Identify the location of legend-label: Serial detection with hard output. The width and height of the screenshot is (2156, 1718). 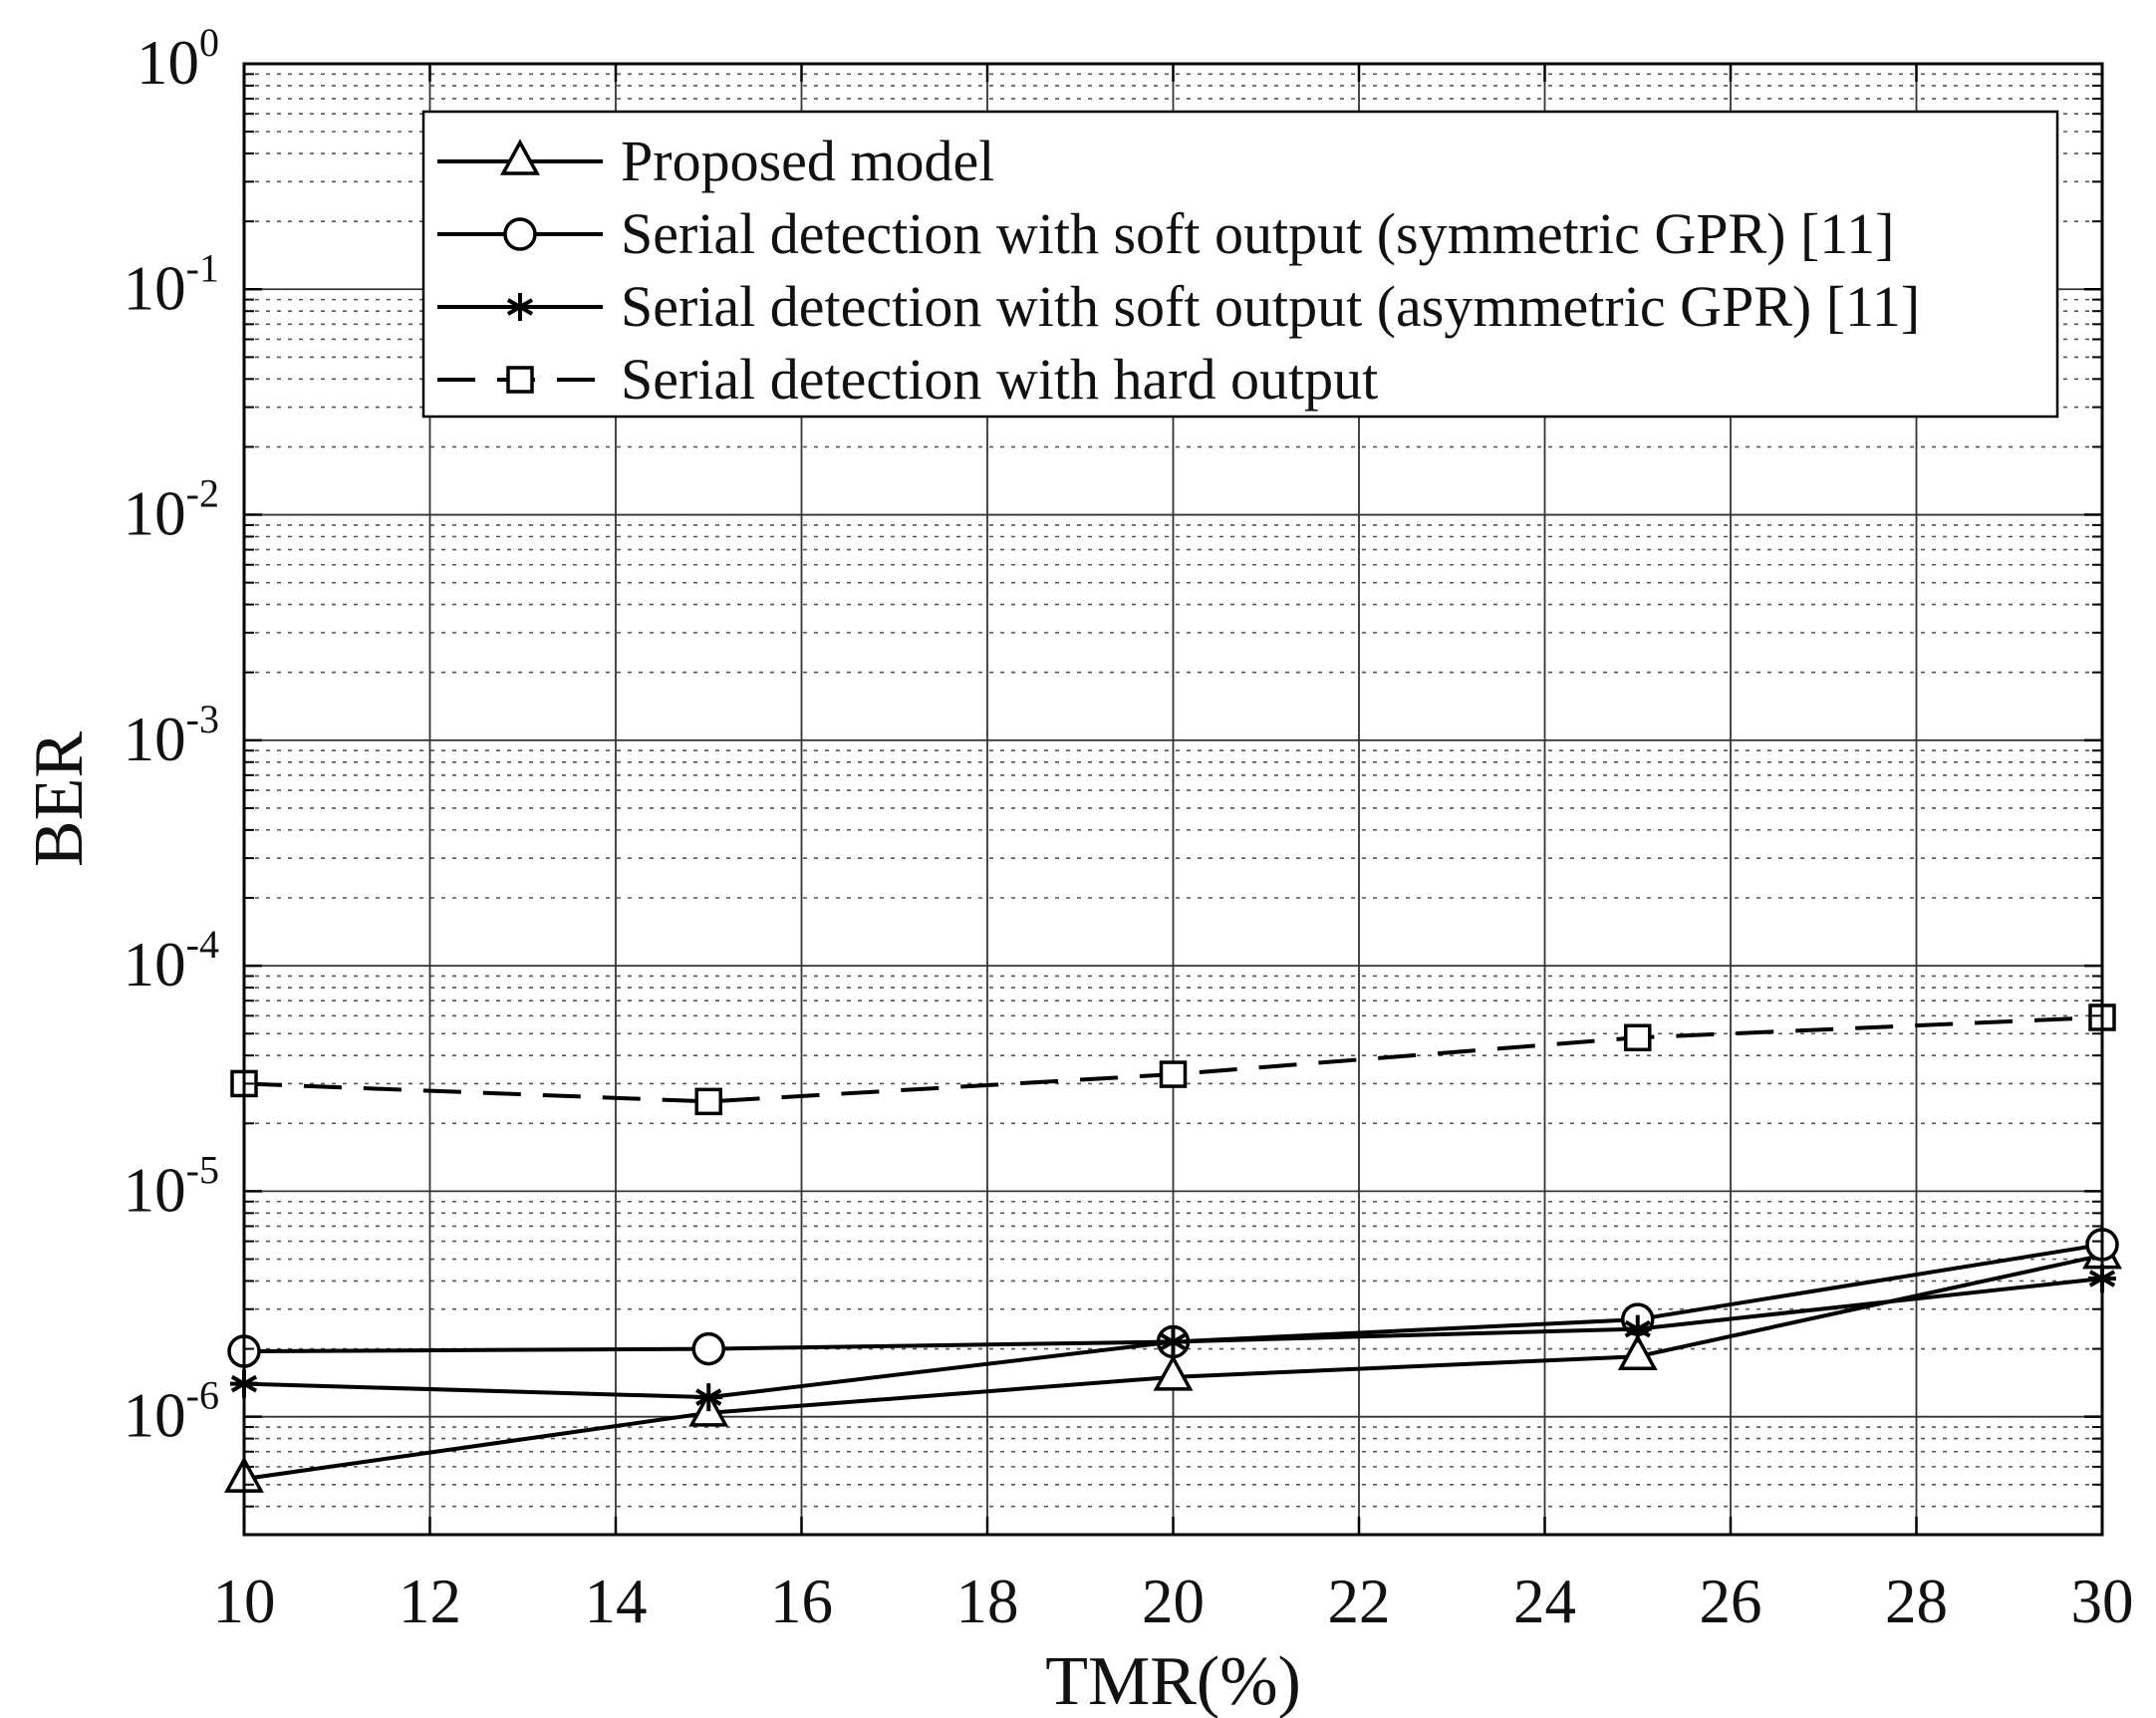
(999, 379).